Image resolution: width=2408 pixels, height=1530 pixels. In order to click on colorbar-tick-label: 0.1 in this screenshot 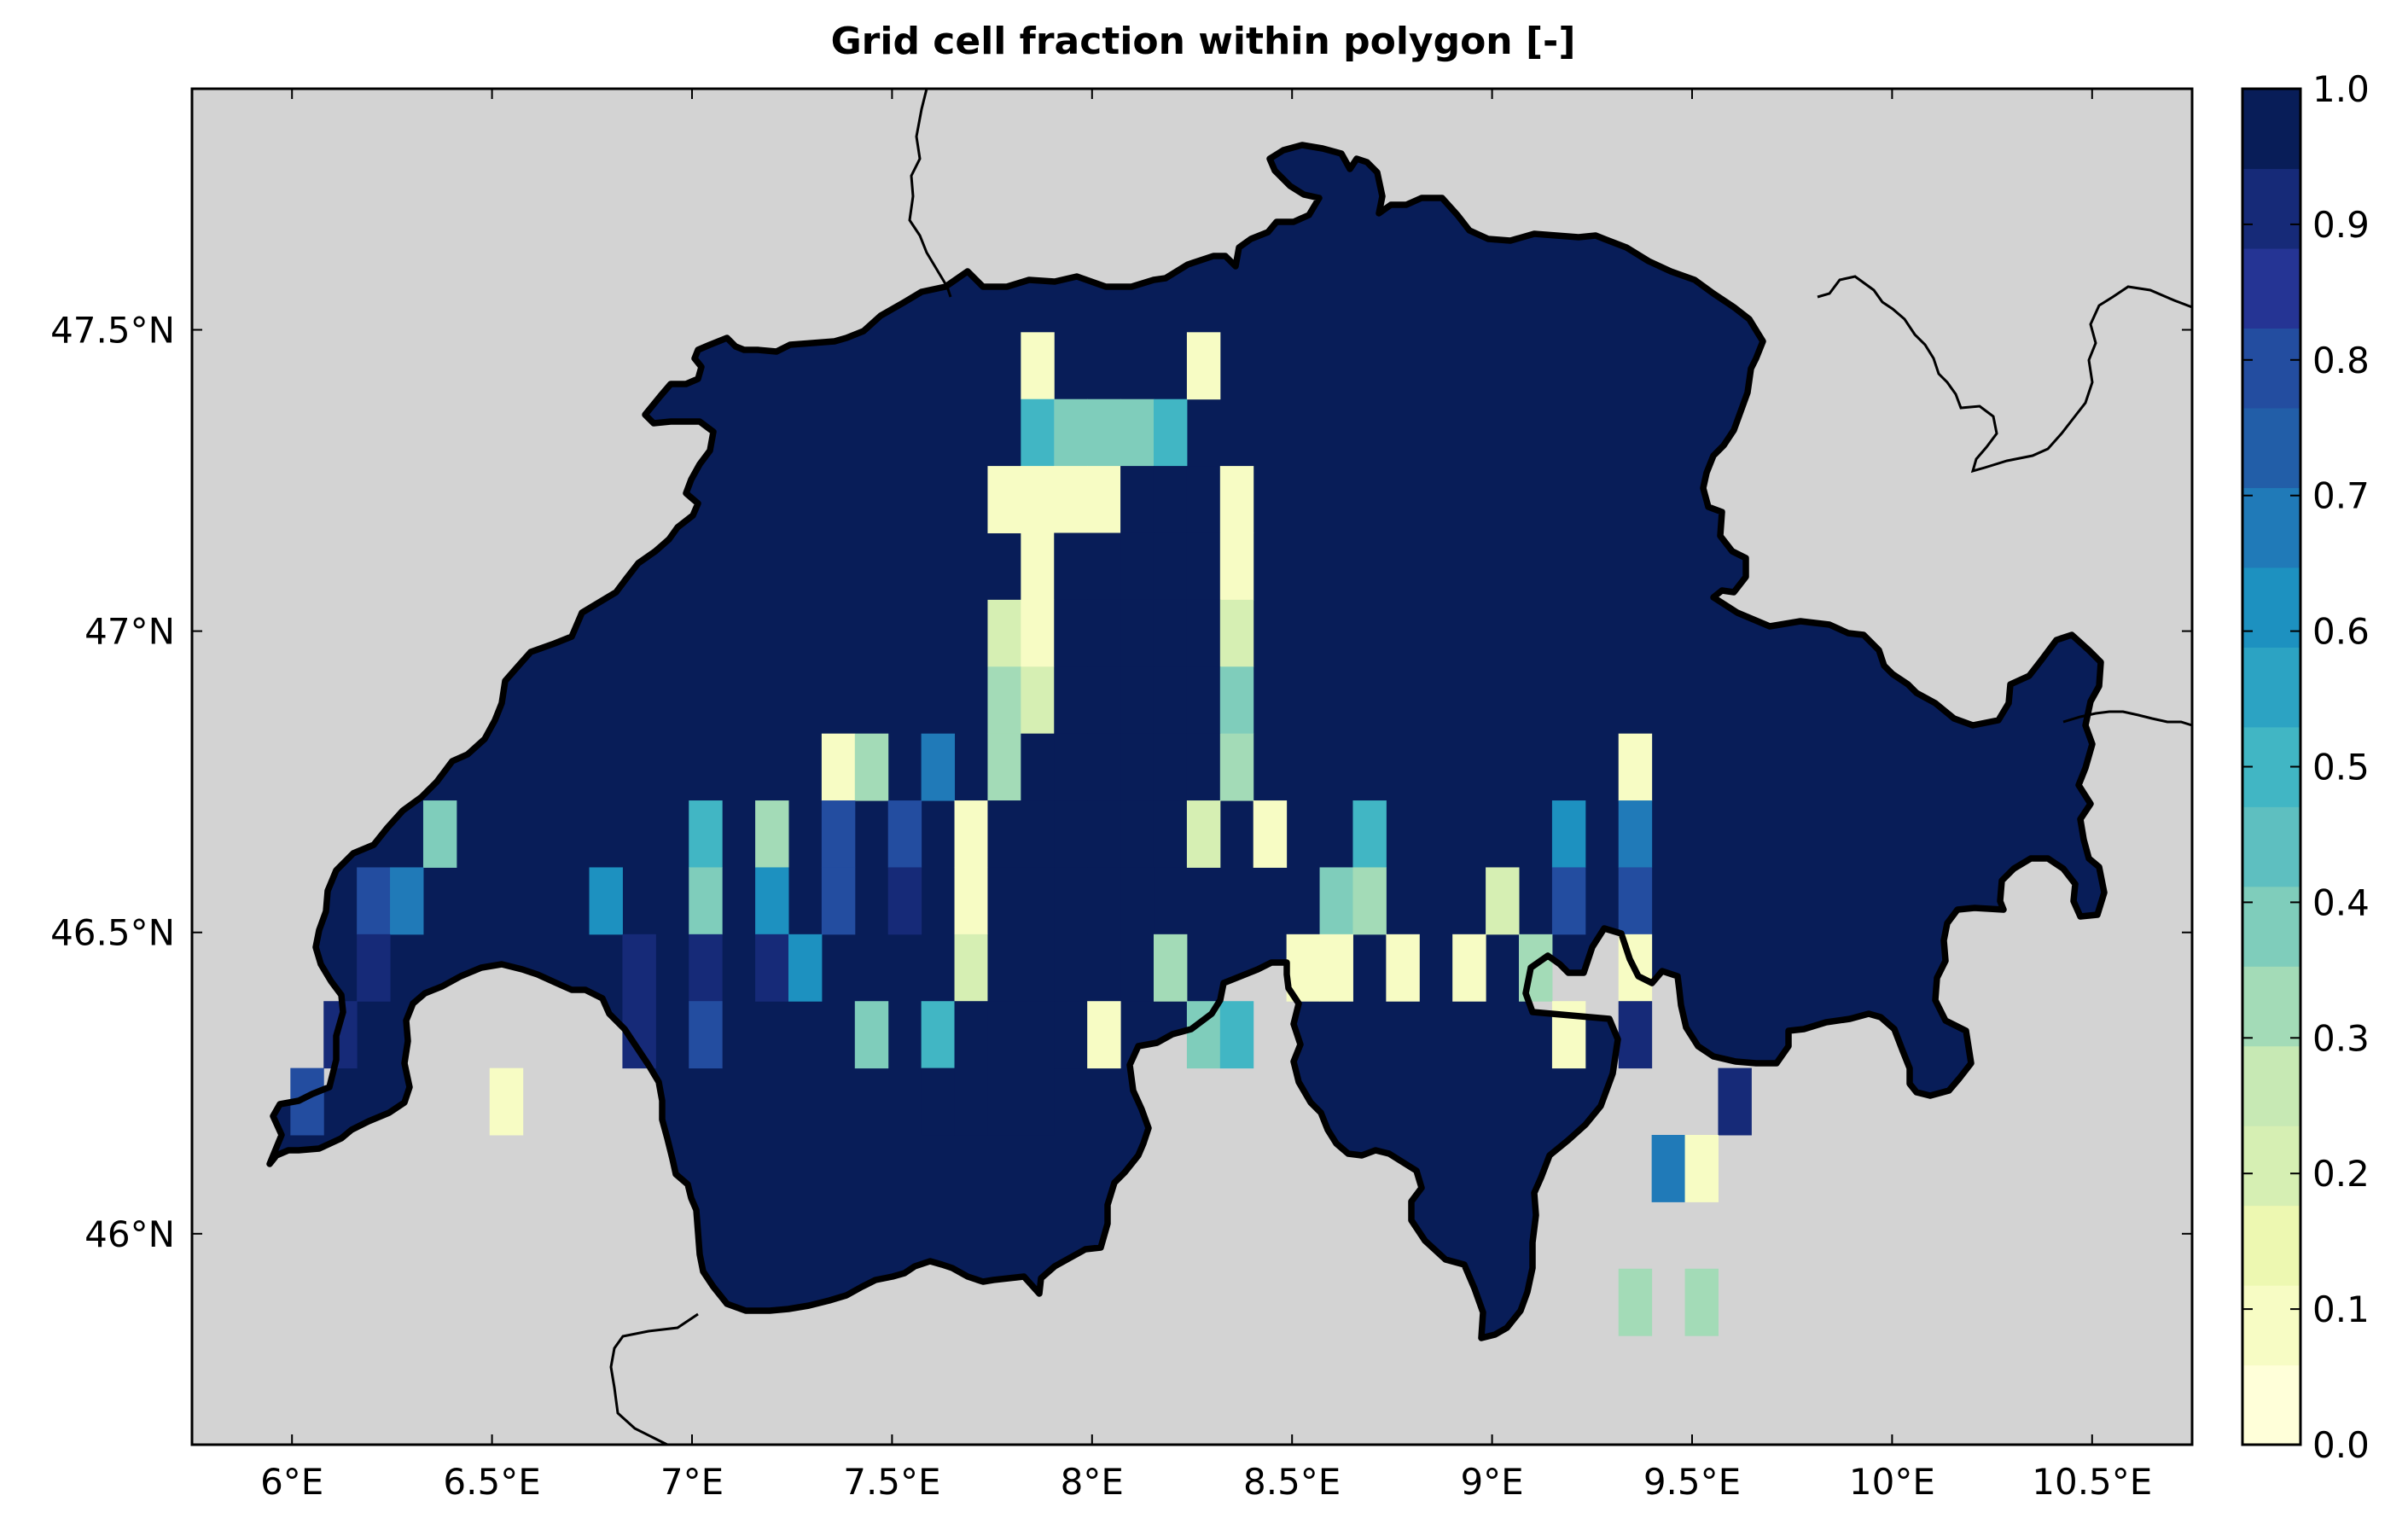, I will do `click(2341, 1309)`.